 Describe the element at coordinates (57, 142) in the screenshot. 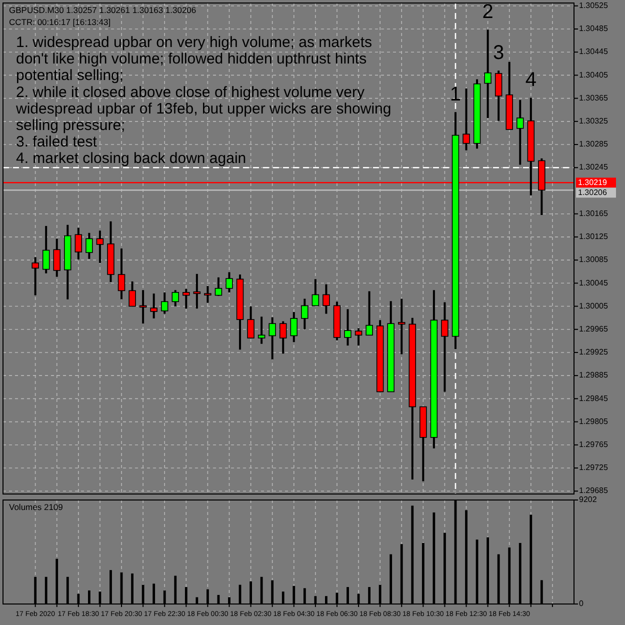

I see `annotation: 3. failed test` at that location.